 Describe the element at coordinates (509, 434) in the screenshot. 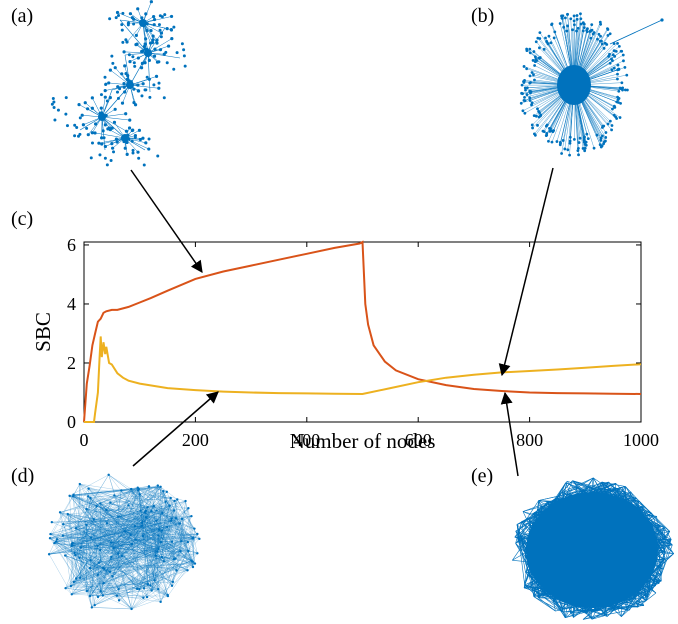

I see `arrow-e-to-red-curve` at that location.